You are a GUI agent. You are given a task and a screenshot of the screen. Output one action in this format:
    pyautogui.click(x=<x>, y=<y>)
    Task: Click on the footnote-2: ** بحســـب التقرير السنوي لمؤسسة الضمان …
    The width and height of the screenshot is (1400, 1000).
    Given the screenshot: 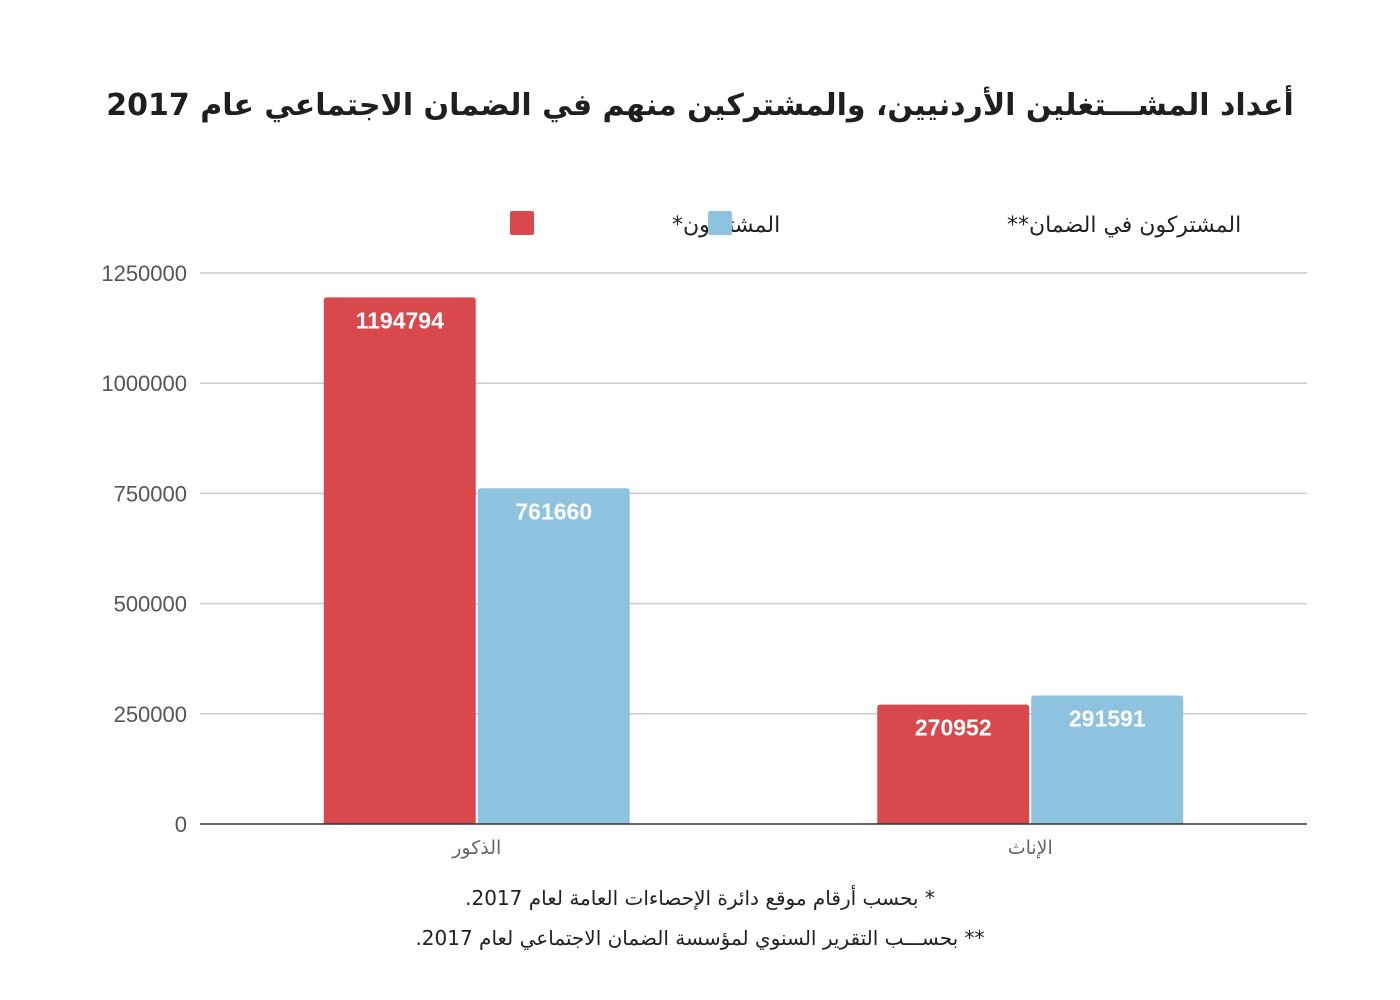 What is the action you would take?
    pyautogui.click(x=700, y=938)
    